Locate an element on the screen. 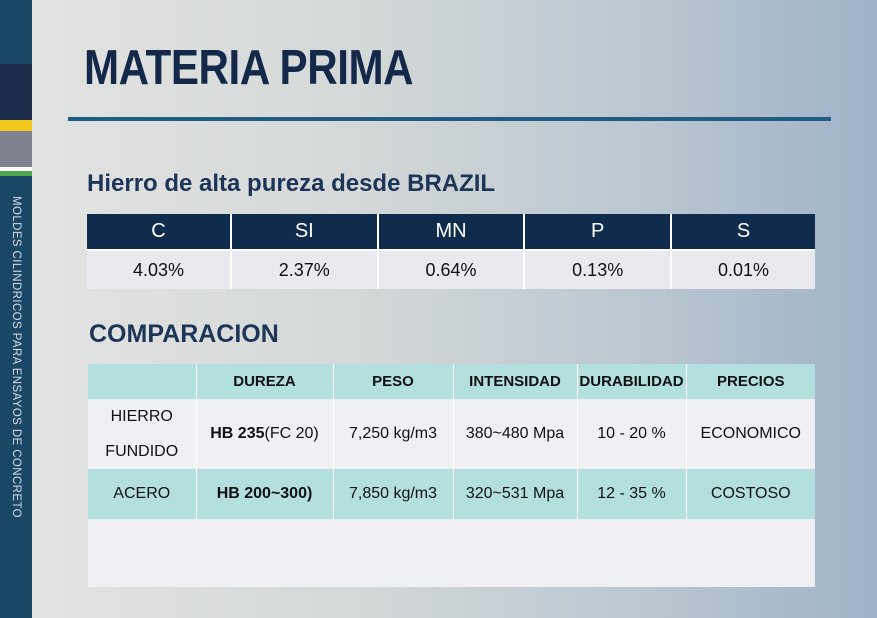 This screenshot has height=618, width=877. intensidad-cell: 320~531 Mpa is located at coordinates (515, 494).